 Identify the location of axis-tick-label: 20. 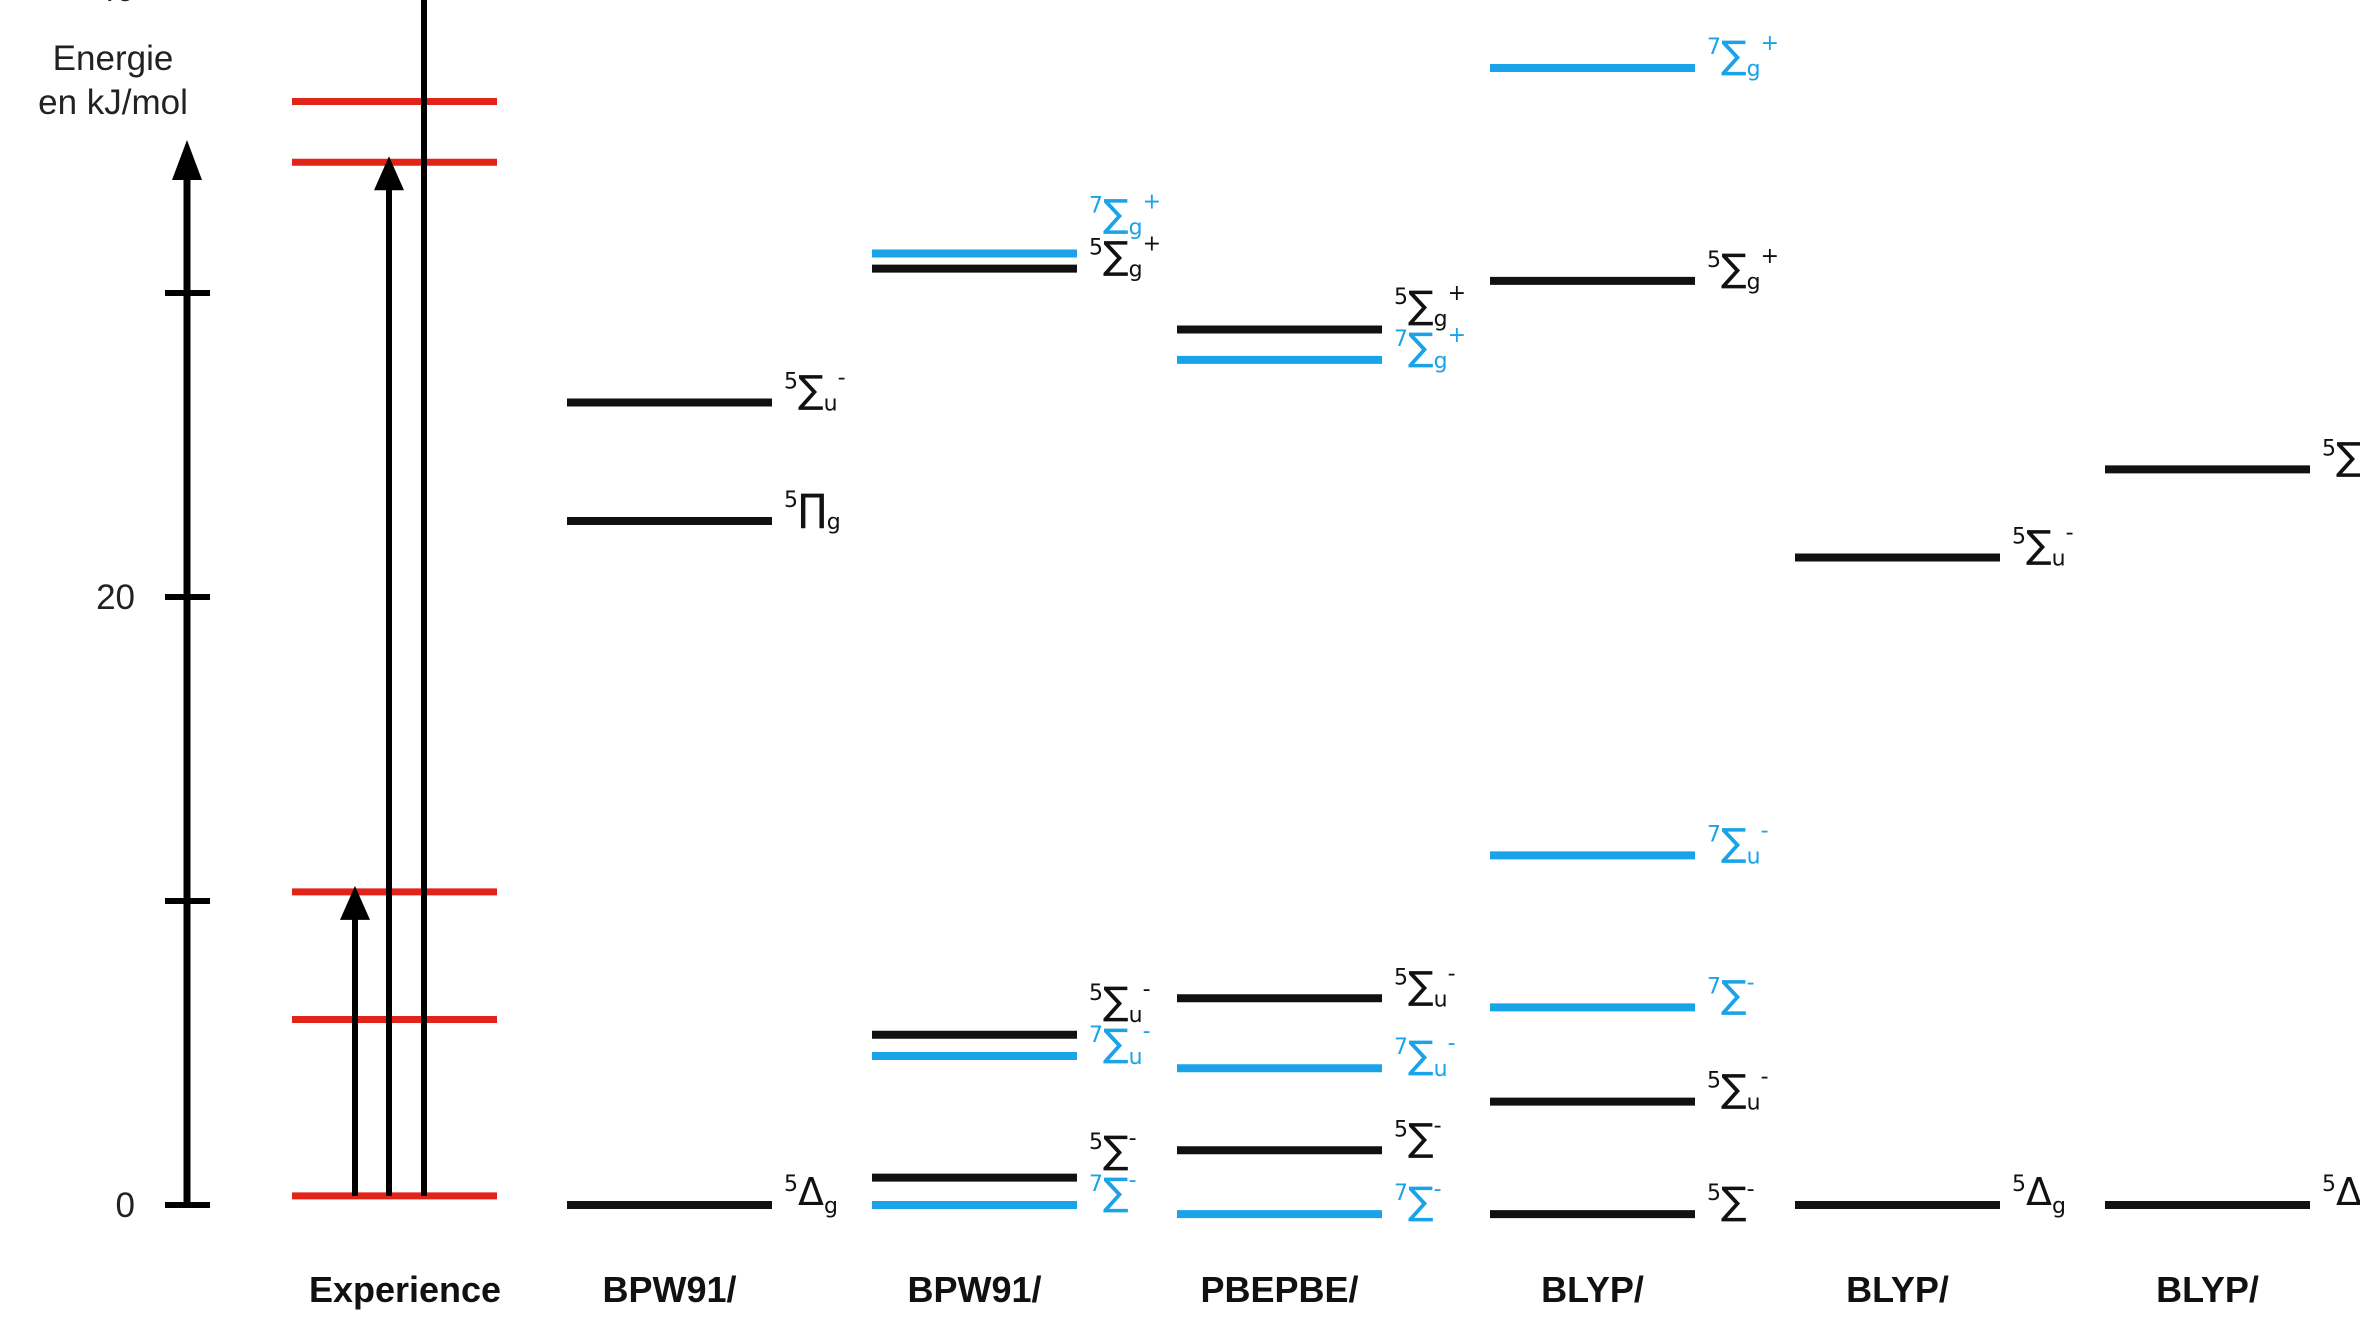
(115, 597).